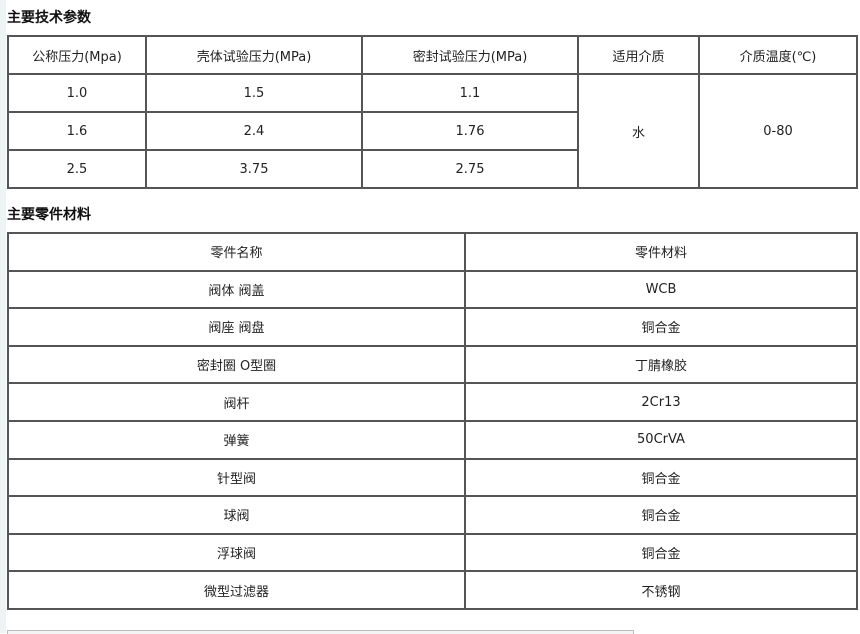 The image size is (860, 634). I want to click on part-name-cell: 针型阀, so click(236, 477).